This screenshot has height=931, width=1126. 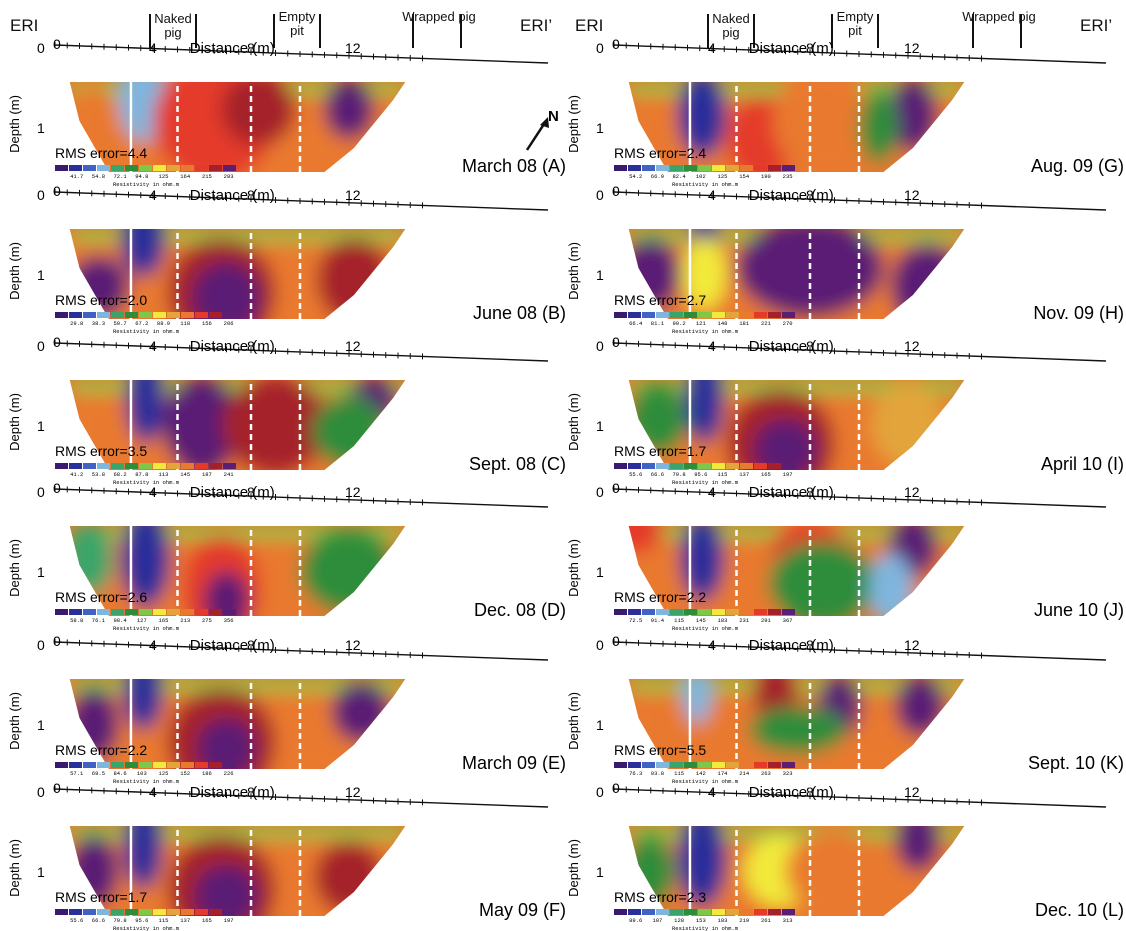 I want to click on marker-empty-pit-left: Empty pit, so click(x=297, y=23).